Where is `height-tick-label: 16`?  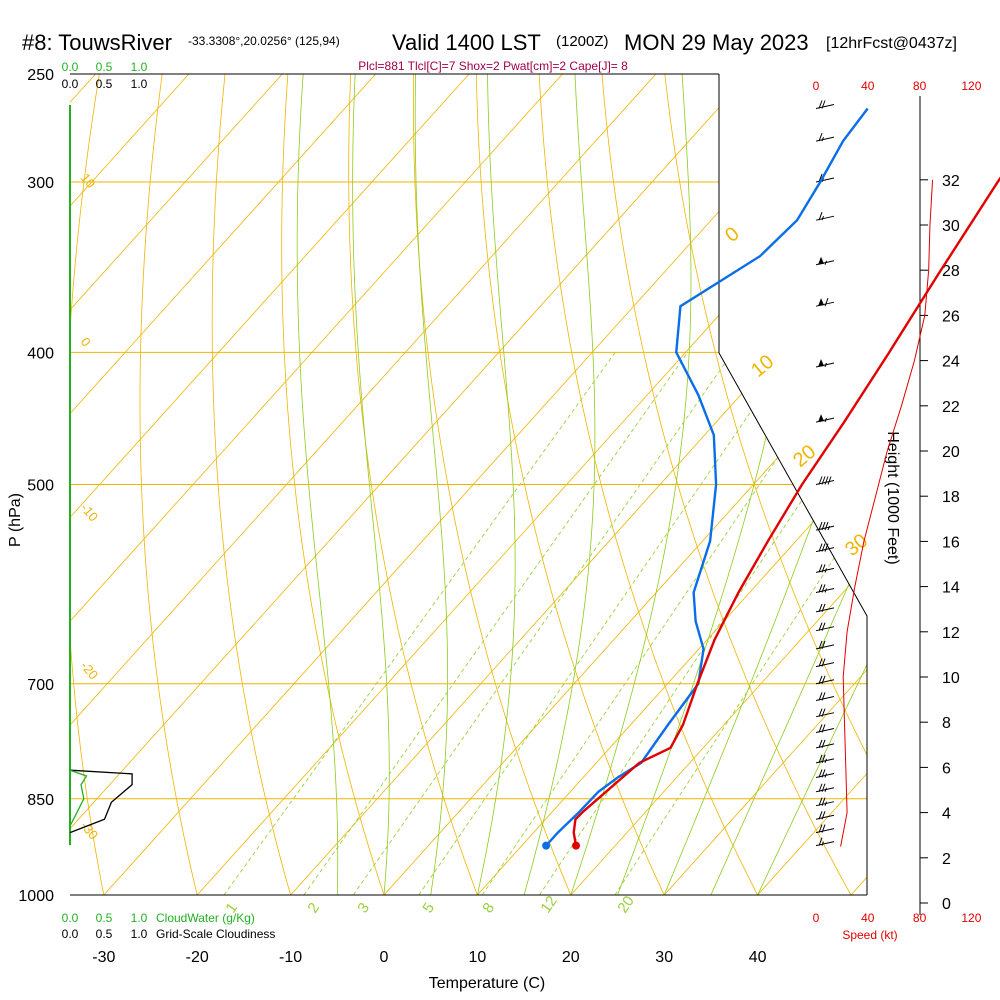 height-tick-label: 16 is located at coordinates (951, 542).